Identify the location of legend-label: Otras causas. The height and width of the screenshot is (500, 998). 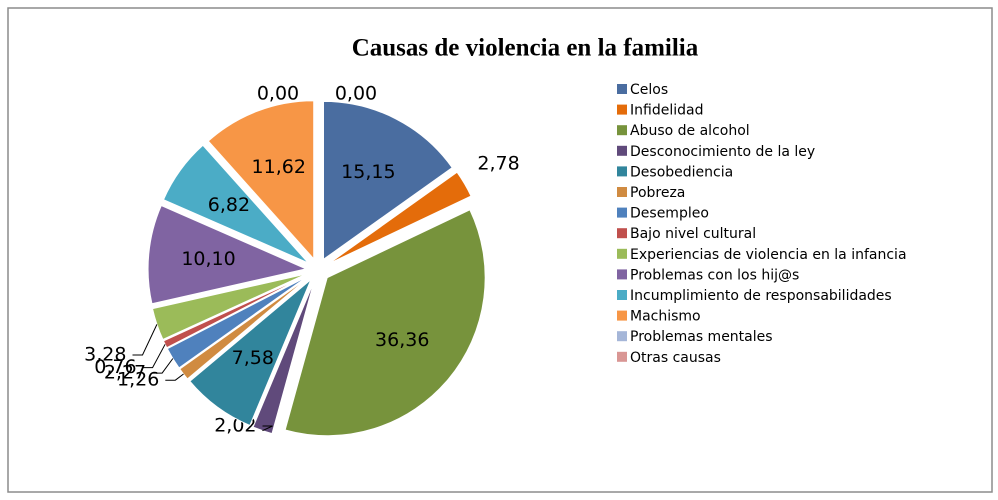
(675, 358).